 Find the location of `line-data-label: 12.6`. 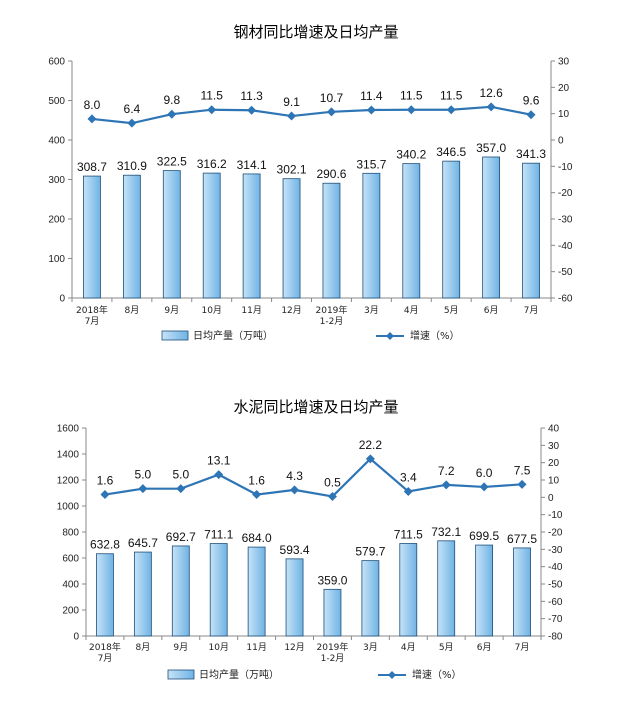

line-data-label: 12.6 is located at coordinates (491, 93).